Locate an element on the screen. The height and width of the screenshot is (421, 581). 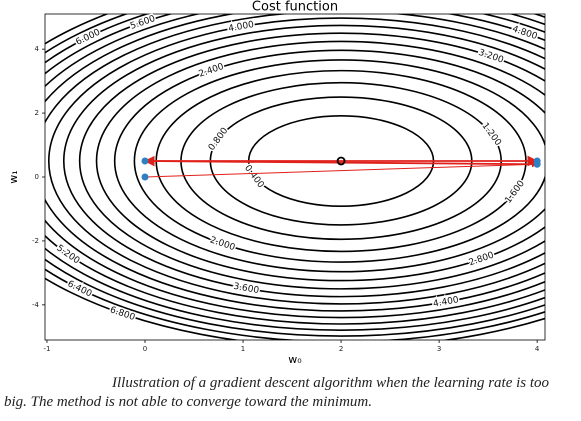
minimum-marker is located at coordinates (341, 161).